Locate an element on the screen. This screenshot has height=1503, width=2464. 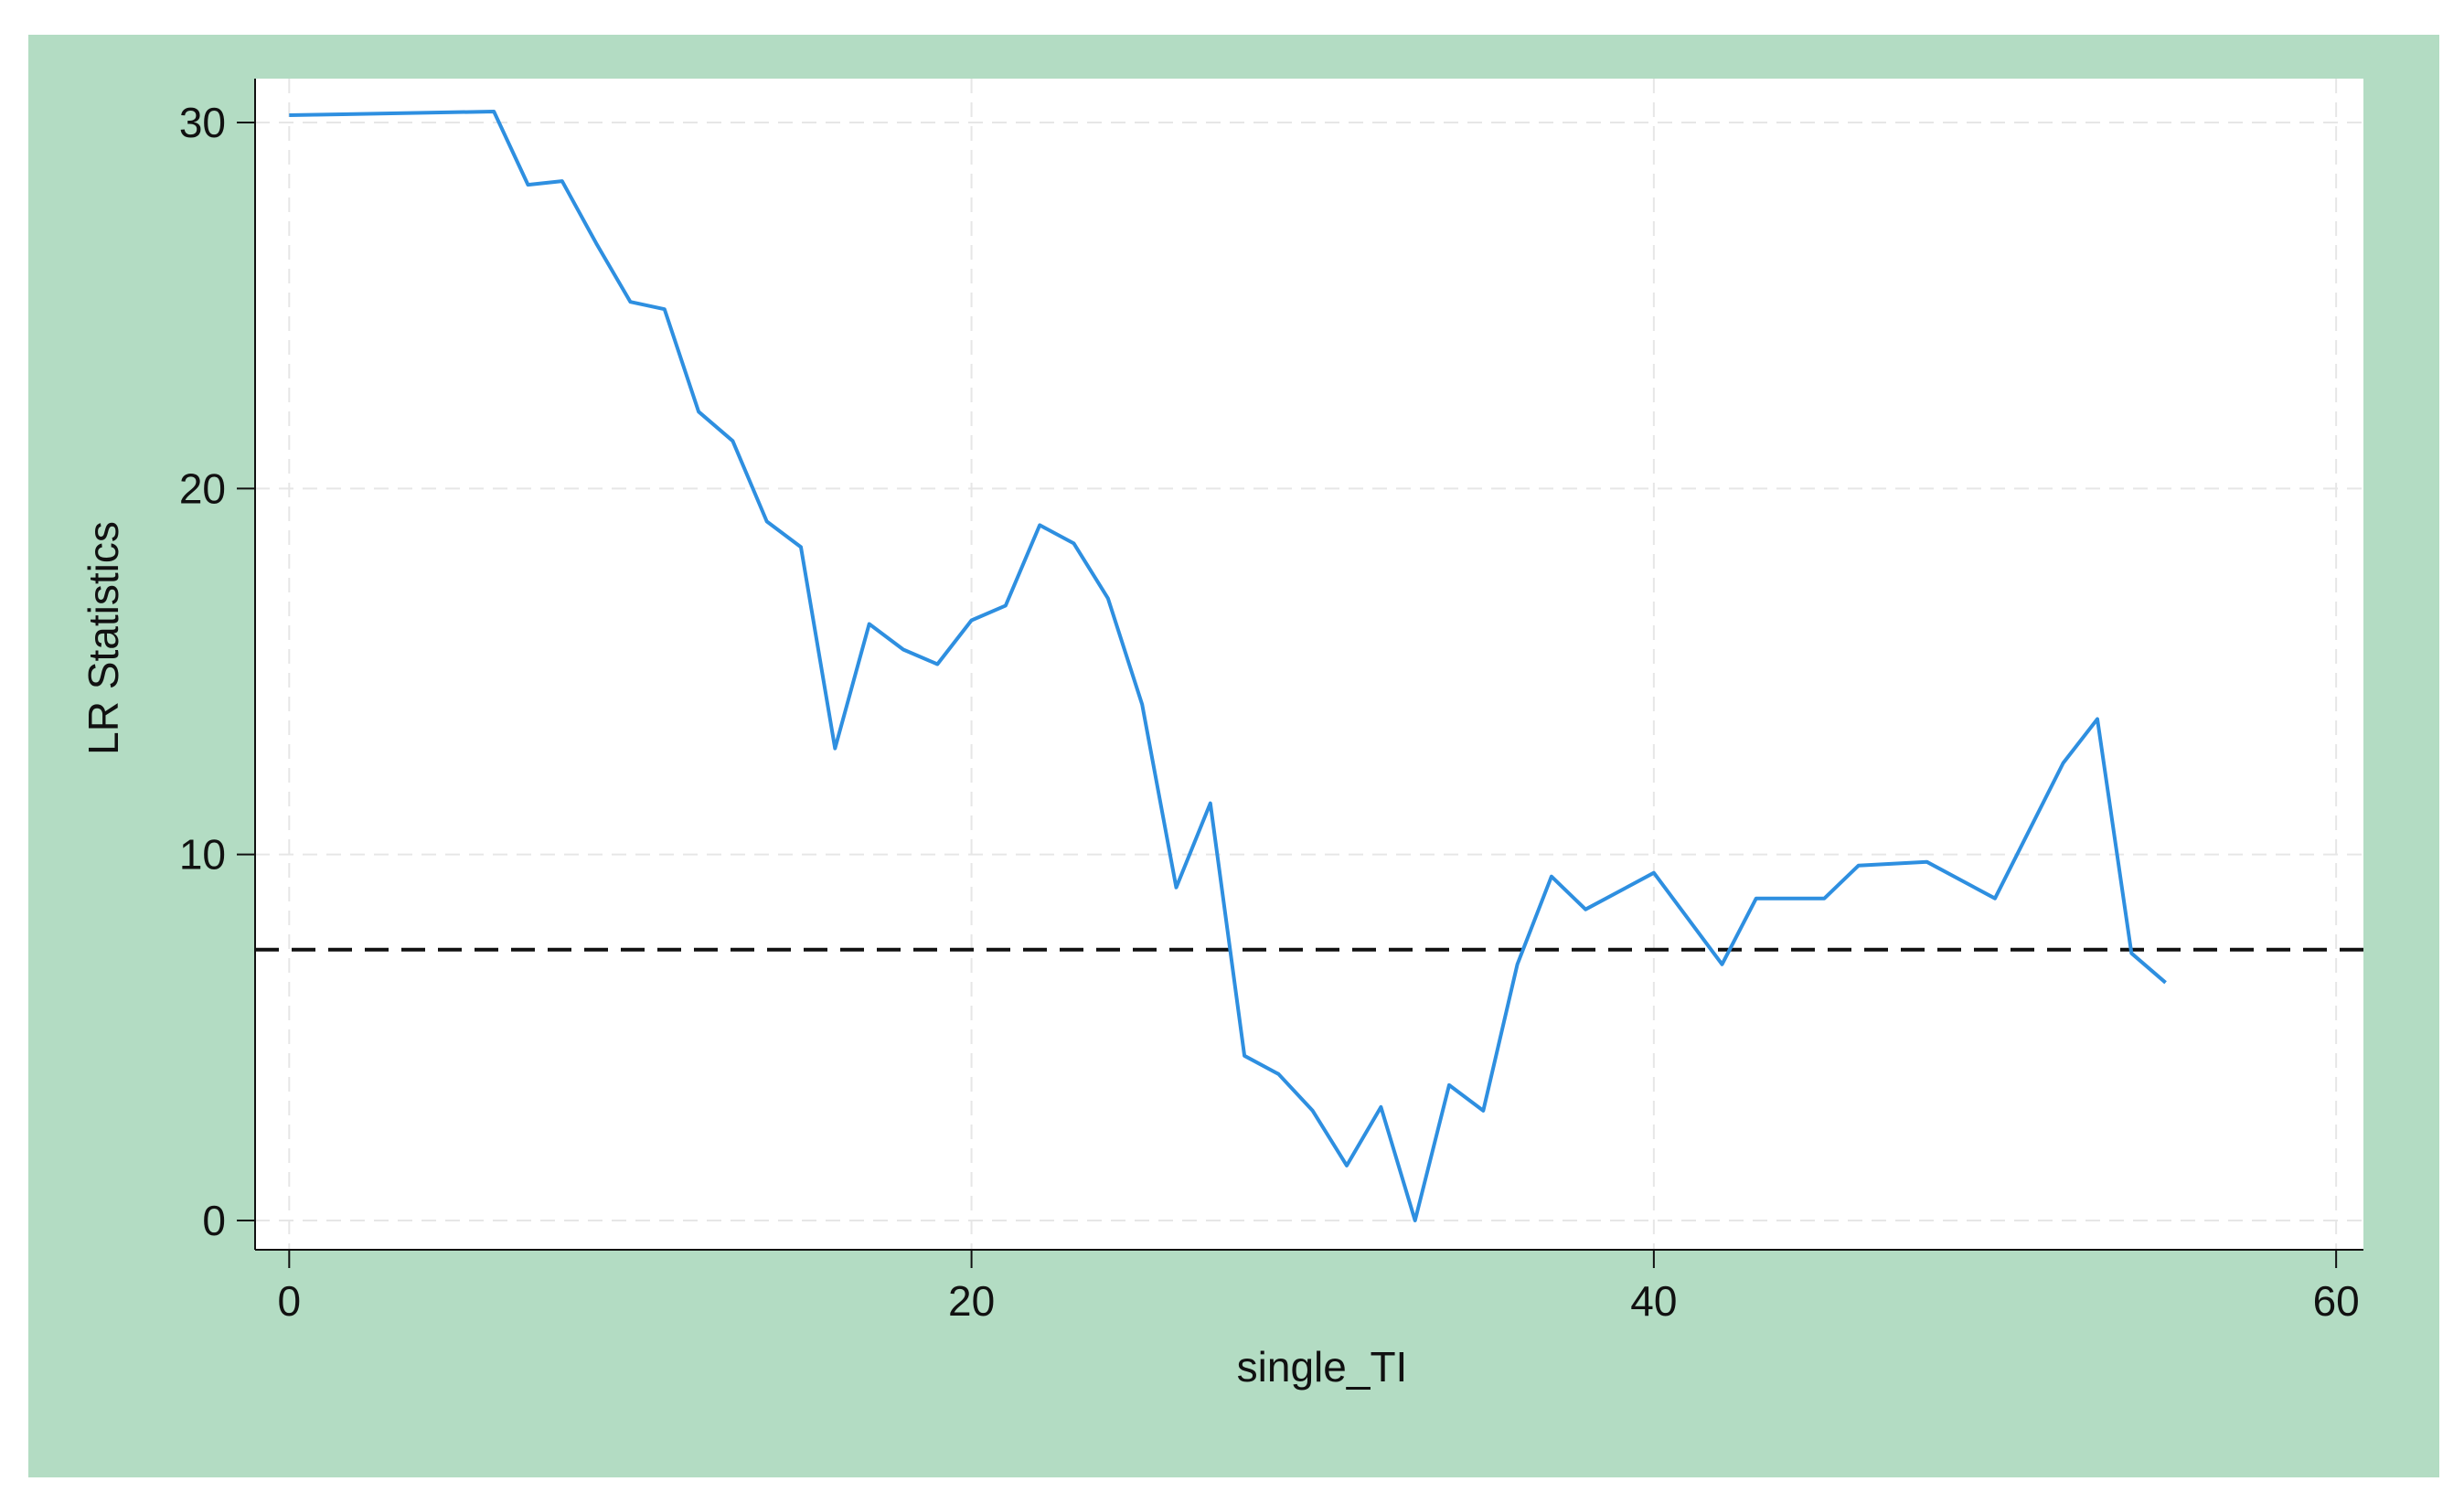
y-tick-label: 30 is located at coordinates (202, 122).